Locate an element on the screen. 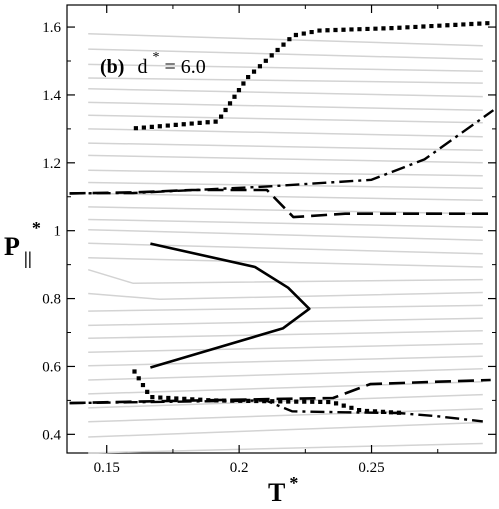 The width and height of the screenshot is (499, 509). y-axis-label: P || * is located at coordinates (22, 243).